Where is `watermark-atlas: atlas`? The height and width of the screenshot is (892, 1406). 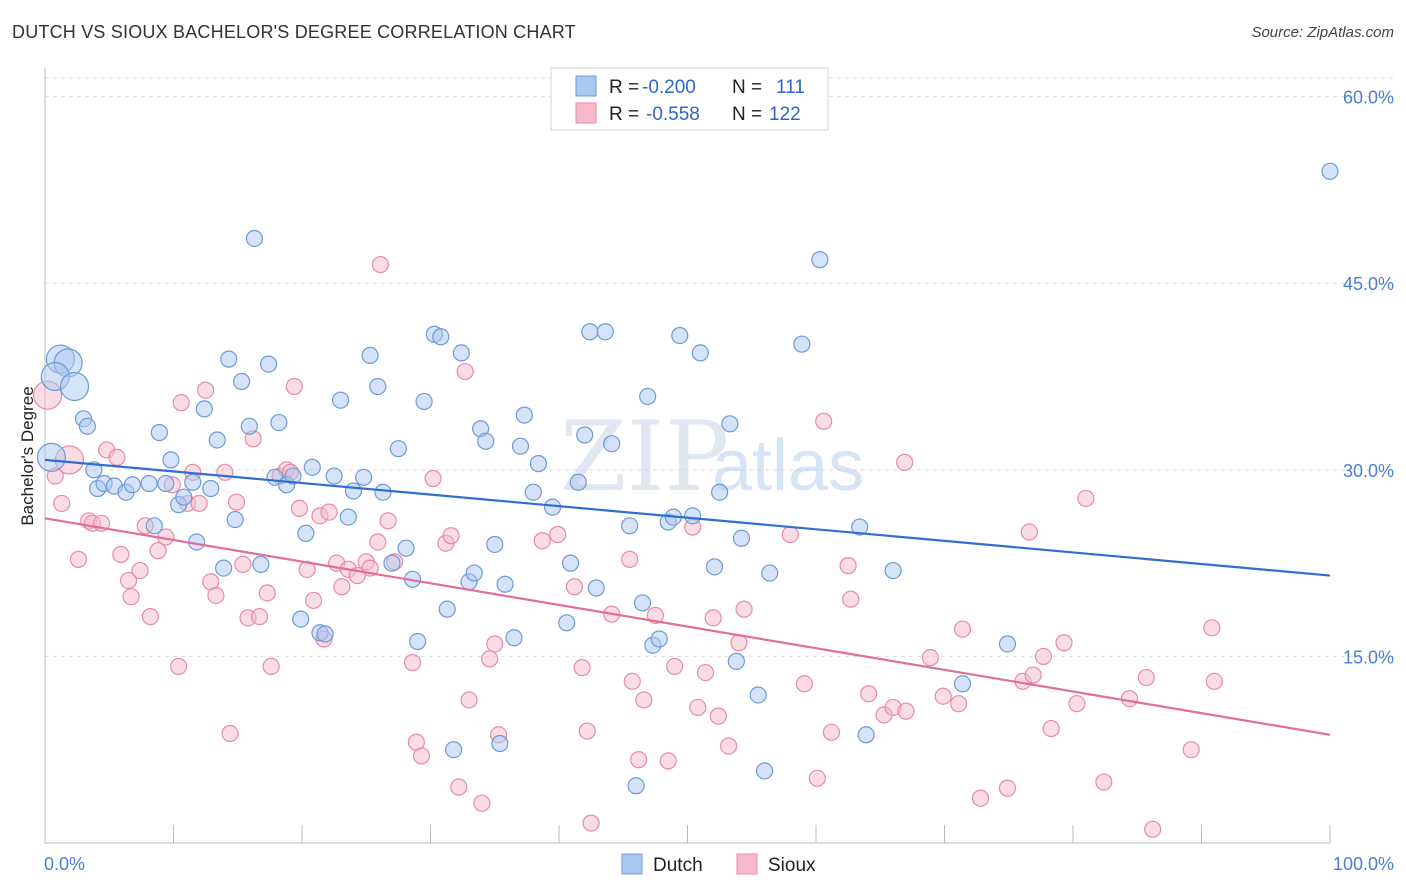 watermark-atlas: atlas is located at coordinates (788, 466).